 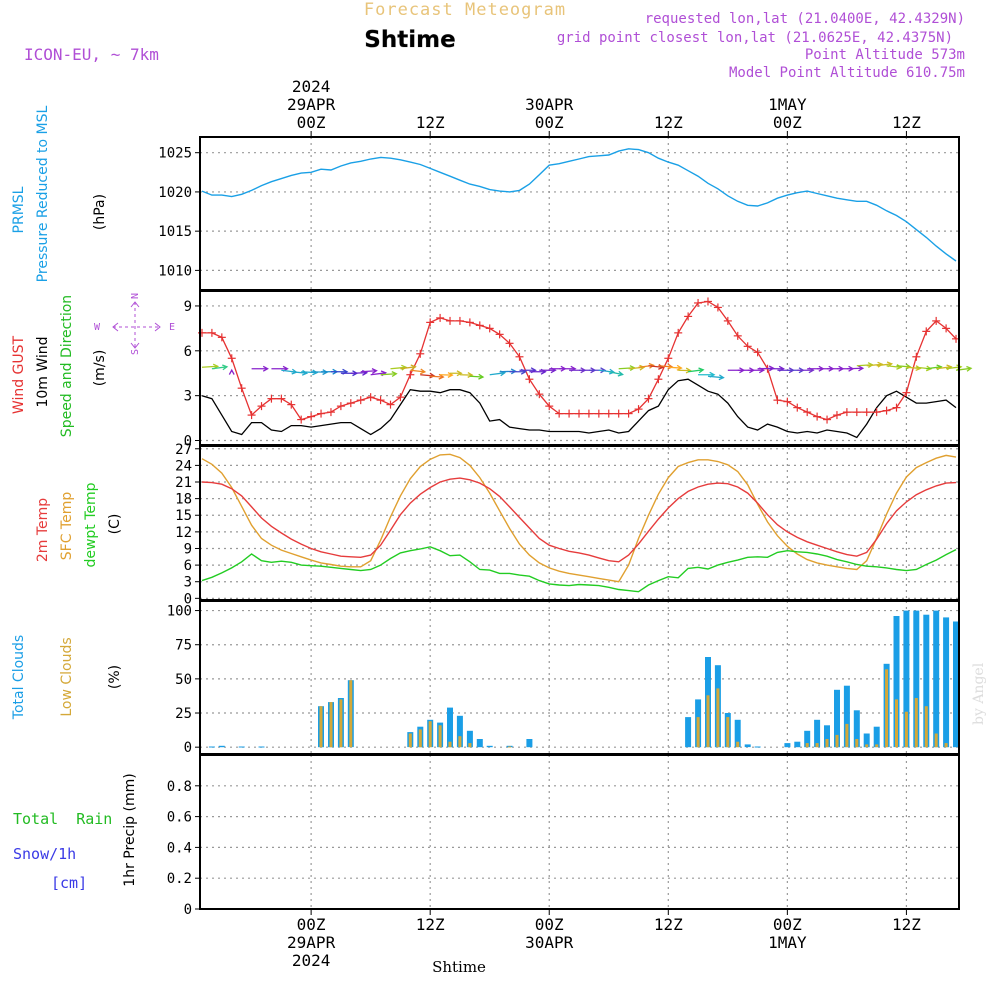 I want to click on wind-panel: 0 3 6 9, so click(x=578, y=370).